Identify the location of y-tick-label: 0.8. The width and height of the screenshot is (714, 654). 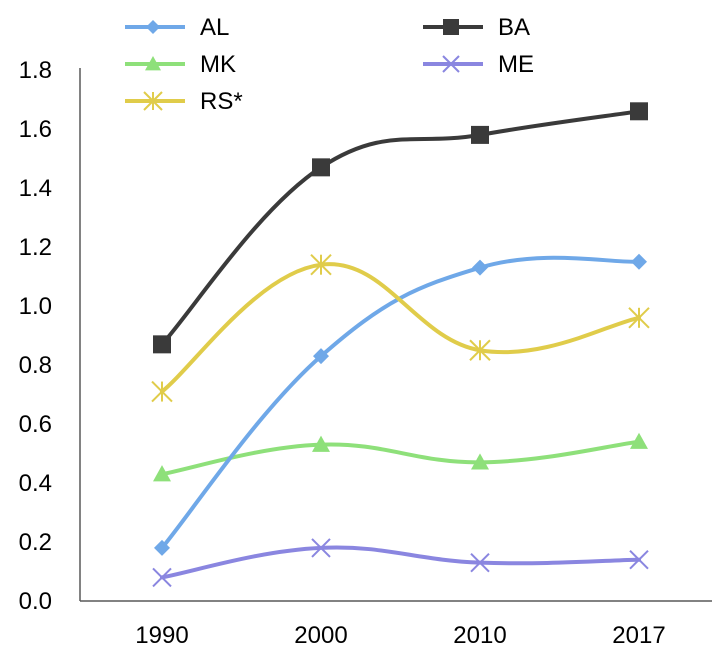
(35, 365).